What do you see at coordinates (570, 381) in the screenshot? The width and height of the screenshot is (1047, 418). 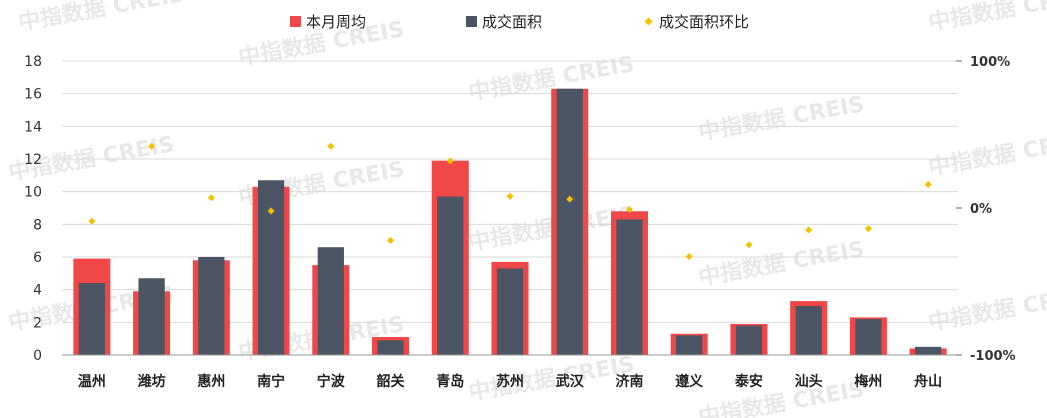 I see `x-tick-label: 武汉` at bounding box center [570, 381].